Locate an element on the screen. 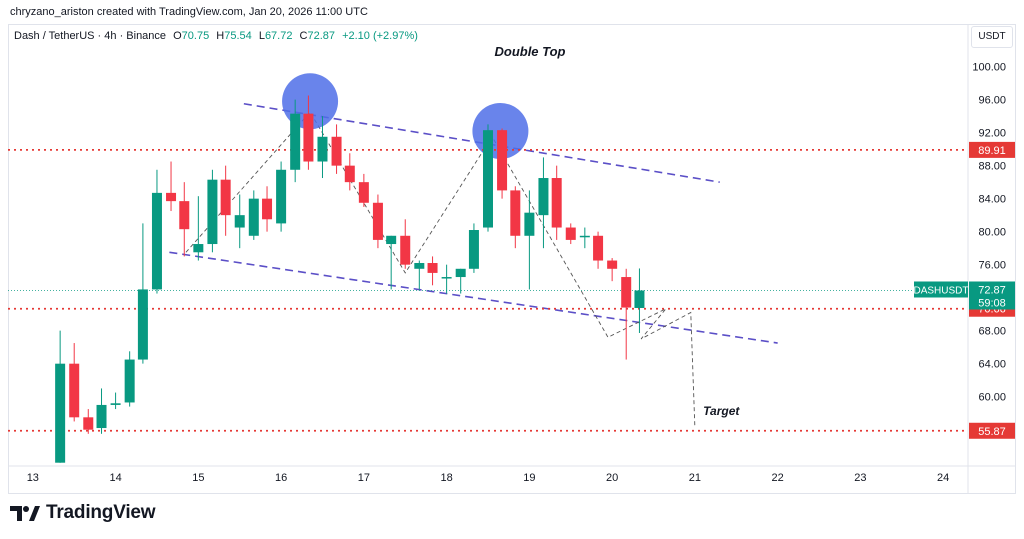 This screenshot has height=539, width=1024. open-label: O is located at coordinates (177, 36).